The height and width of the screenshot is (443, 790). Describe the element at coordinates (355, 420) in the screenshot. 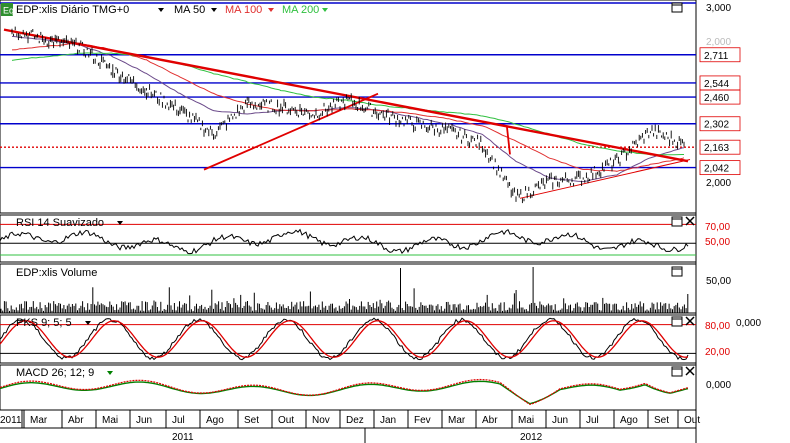

I see `month-label: Dez` at that location.